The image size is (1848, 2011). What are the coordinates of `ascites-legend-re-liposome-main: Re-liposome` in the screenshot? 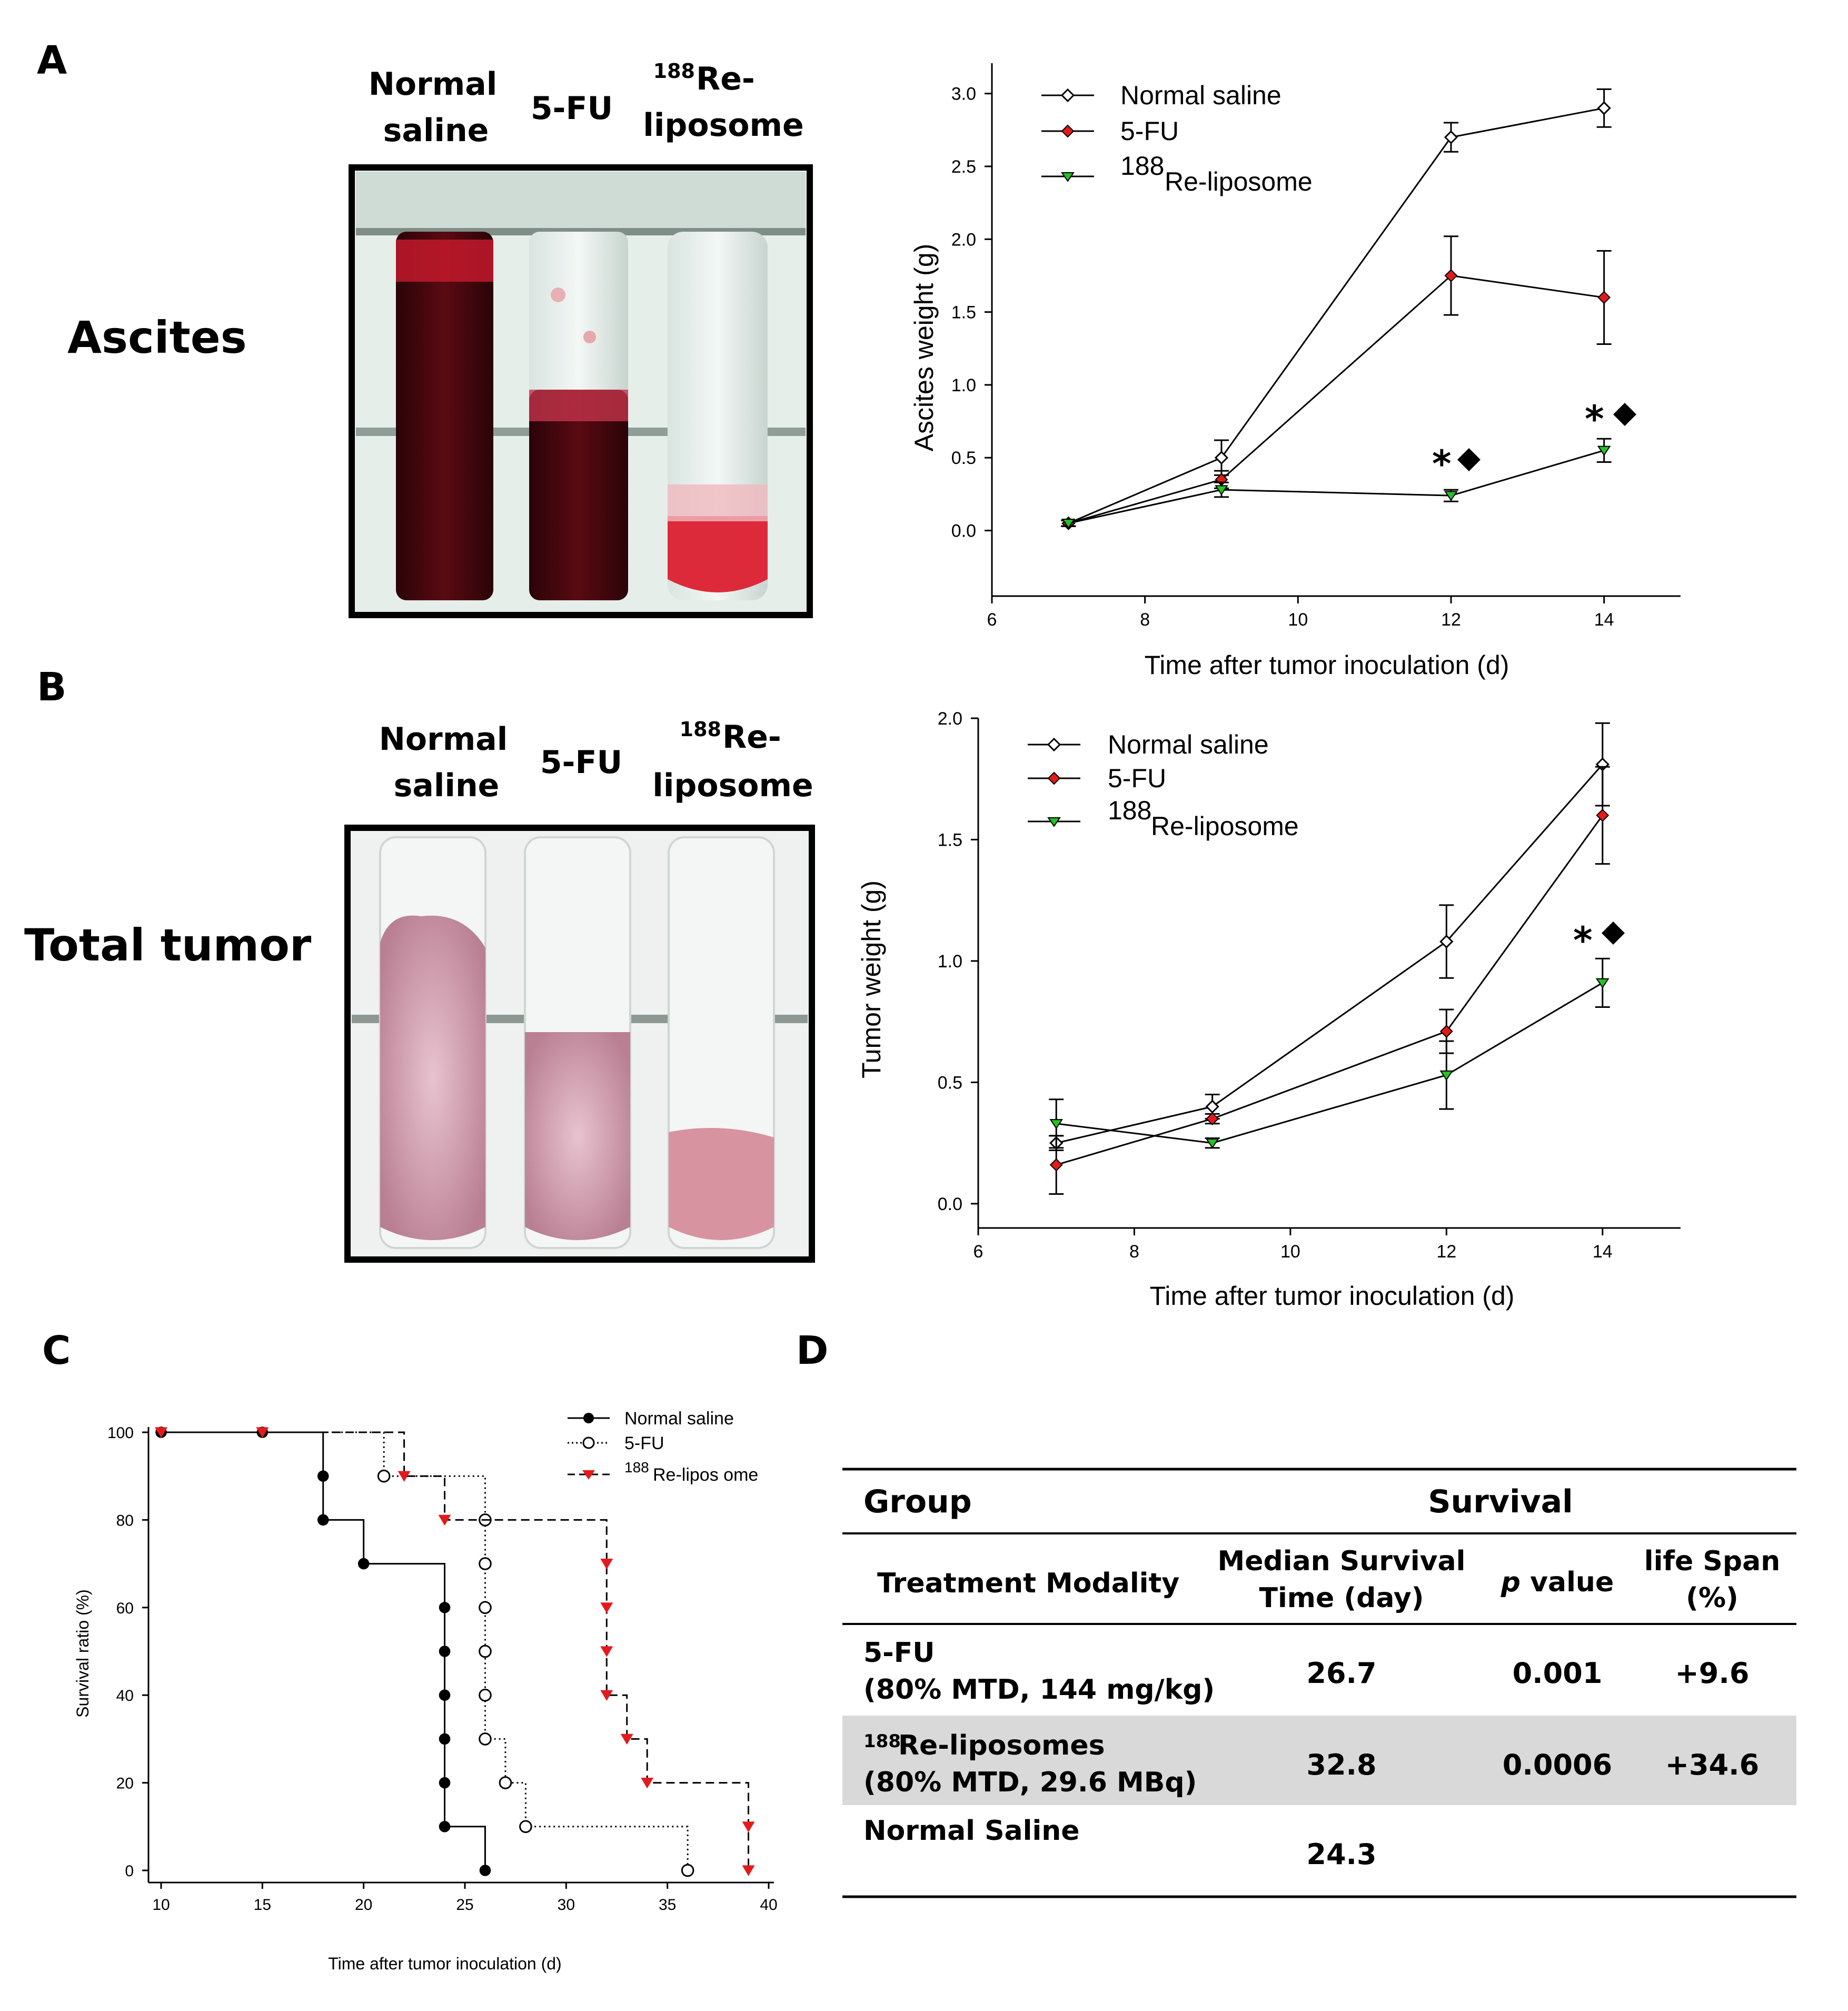 It's located at (1239, 181).